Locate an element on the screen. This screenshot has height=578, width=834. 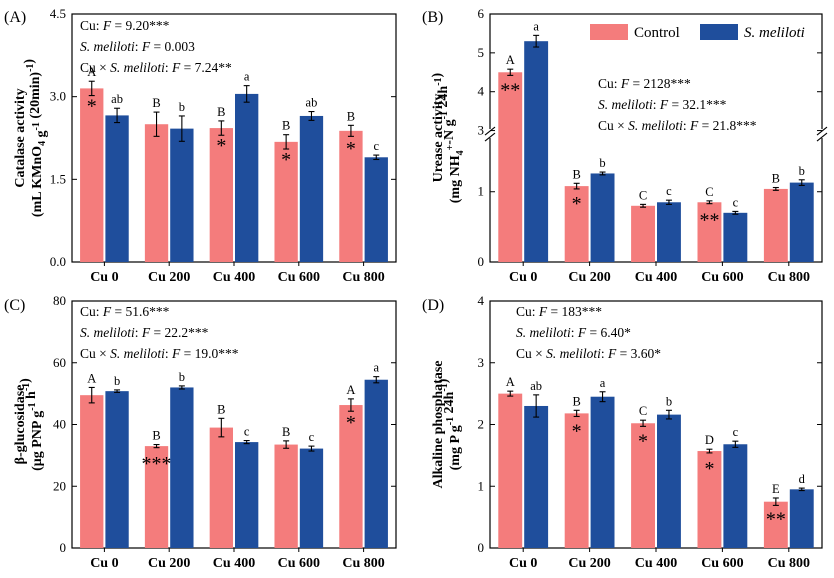
y-axis-label-line1: Urease activity is located at coordinates (438, 138).